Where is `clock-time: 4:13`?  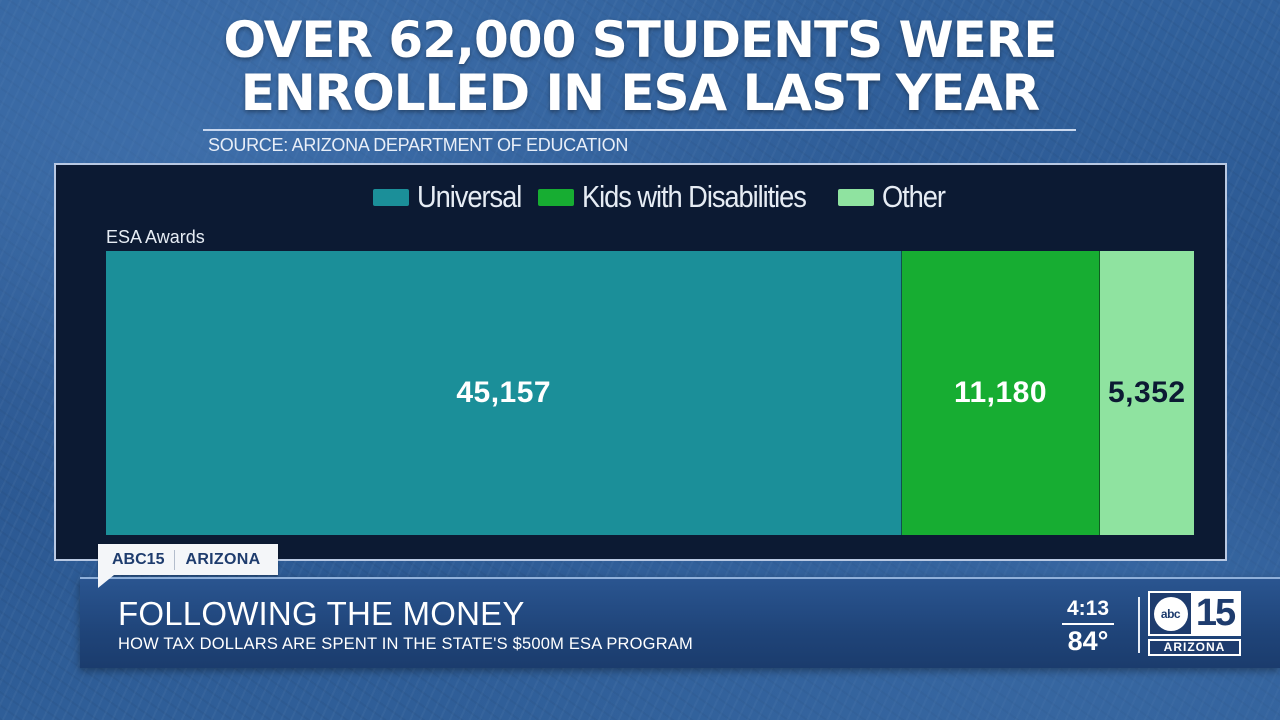 clock-time: 4:13 is located at coordinates (1088, 608).